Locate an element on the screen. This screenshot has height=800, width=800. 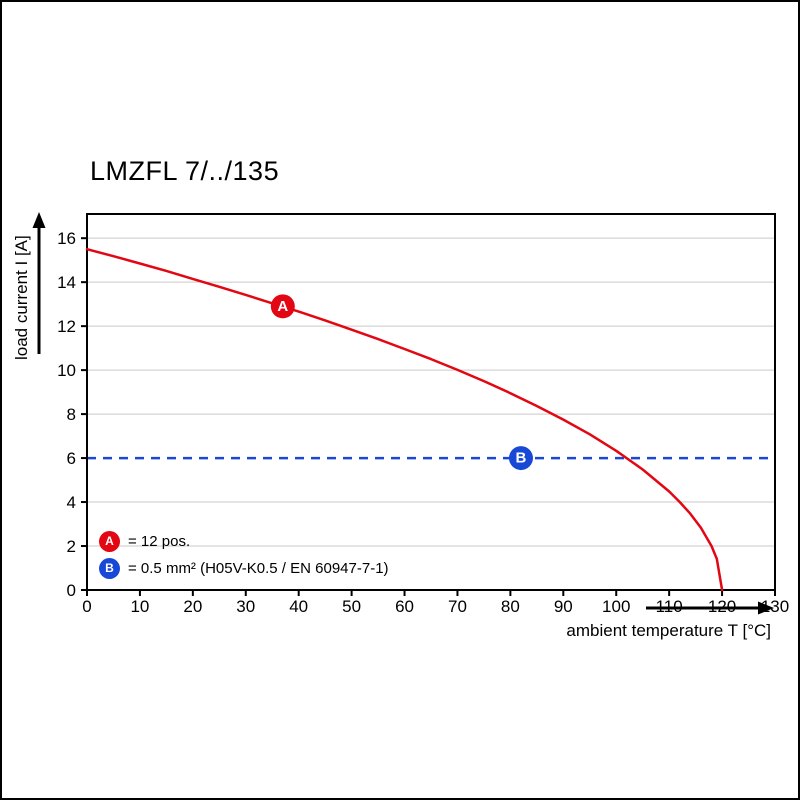
chart-title: LMZFL 7/../135 is located at coordinates (185, 171).